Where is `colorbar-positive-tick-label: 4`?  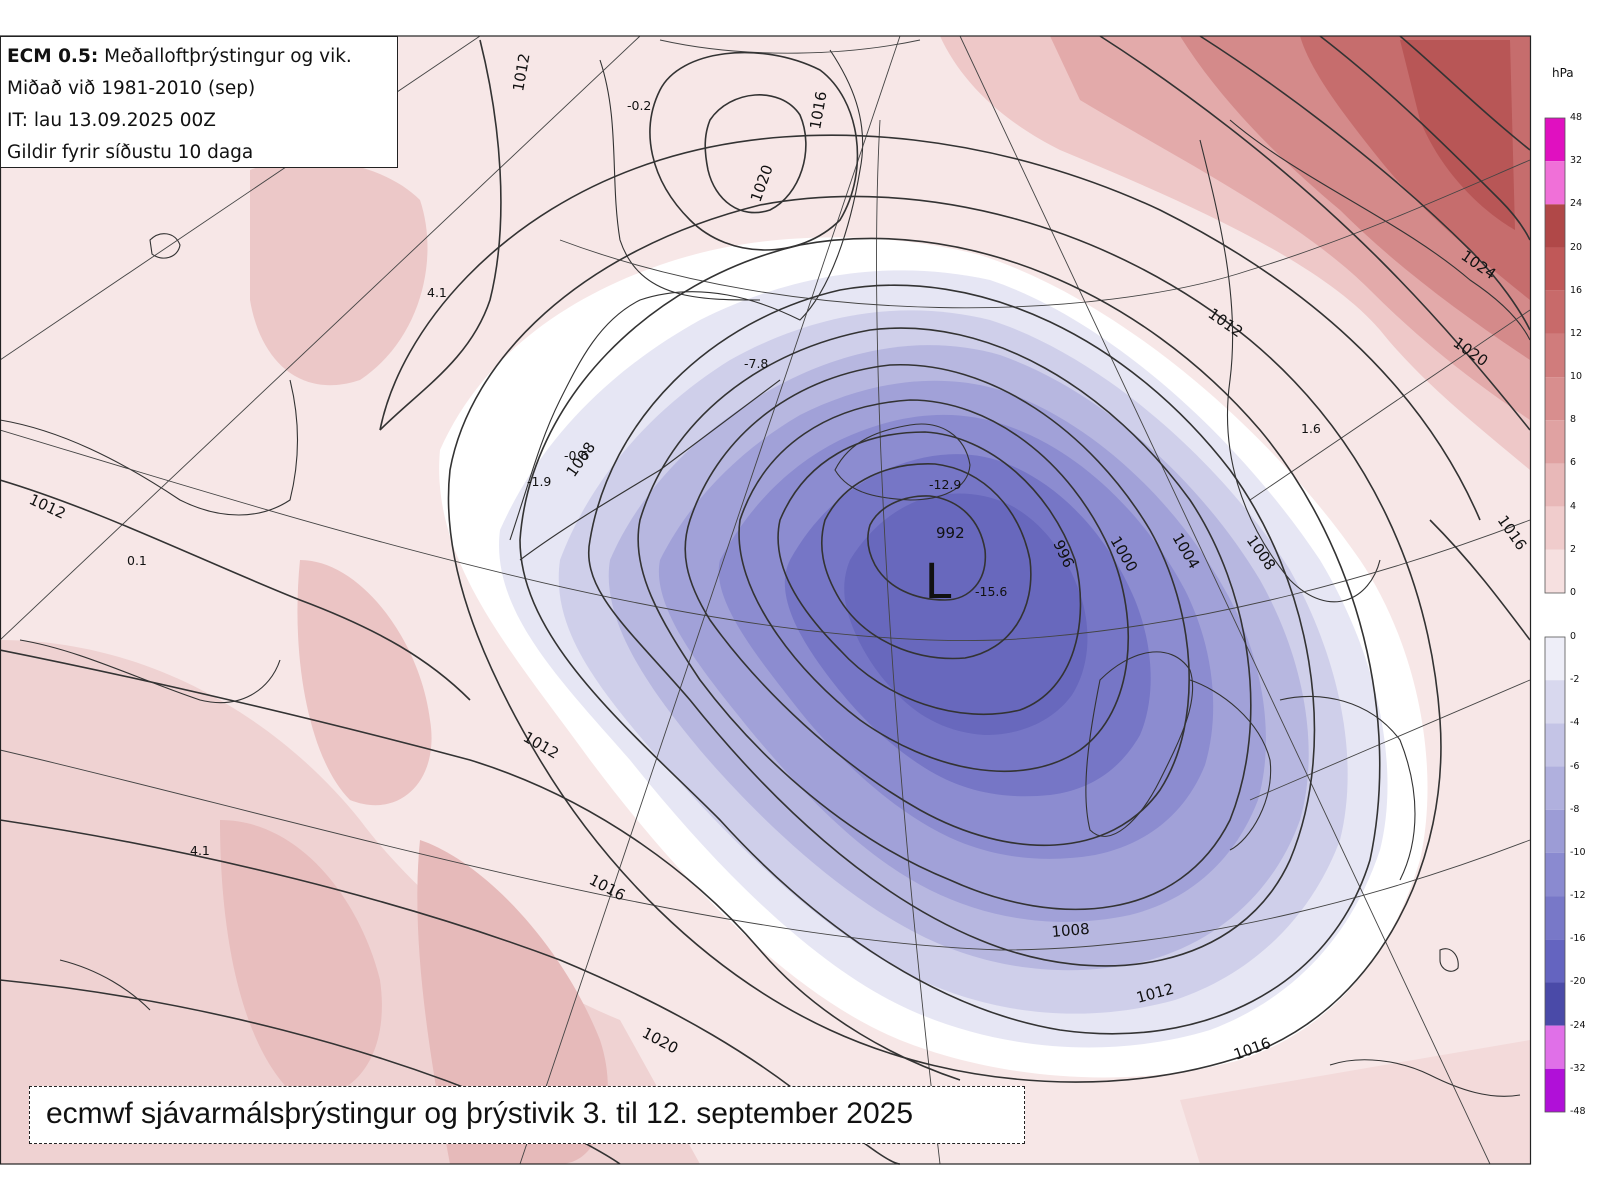 colorbar-positive-tick-label: 4 is located at coordinates (1573, 506).